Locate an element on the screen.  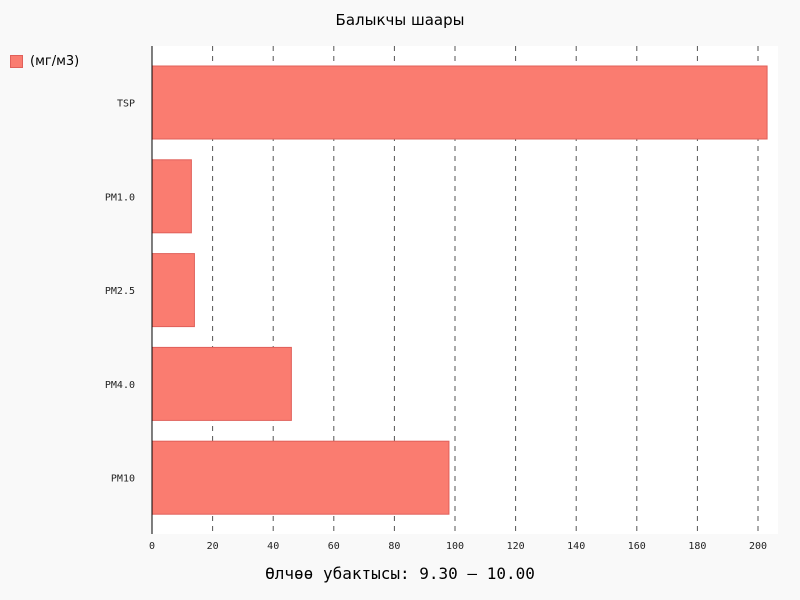
x-tick-label: 120 is located at coordinates (516, 546).